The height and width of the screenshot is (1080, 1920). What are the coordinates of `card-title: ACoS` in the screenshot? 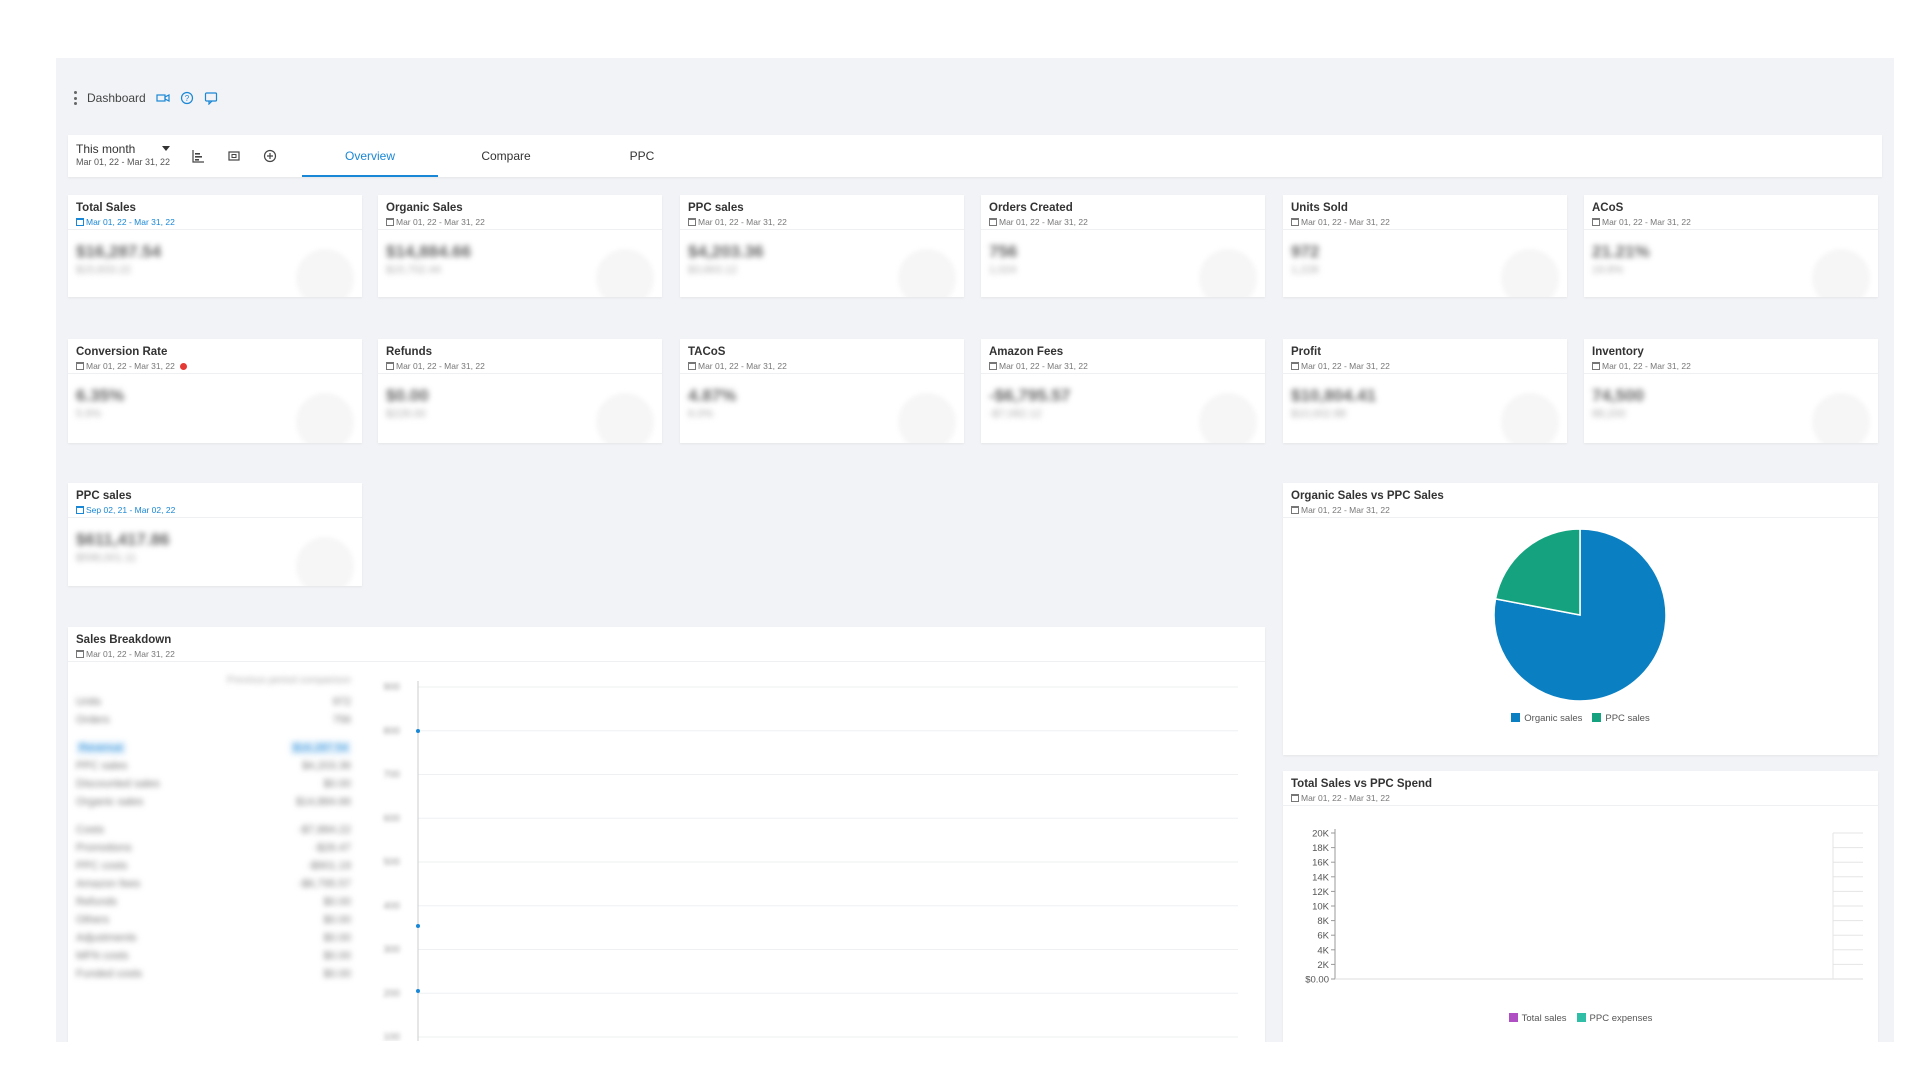 It's located at (1608, 208).